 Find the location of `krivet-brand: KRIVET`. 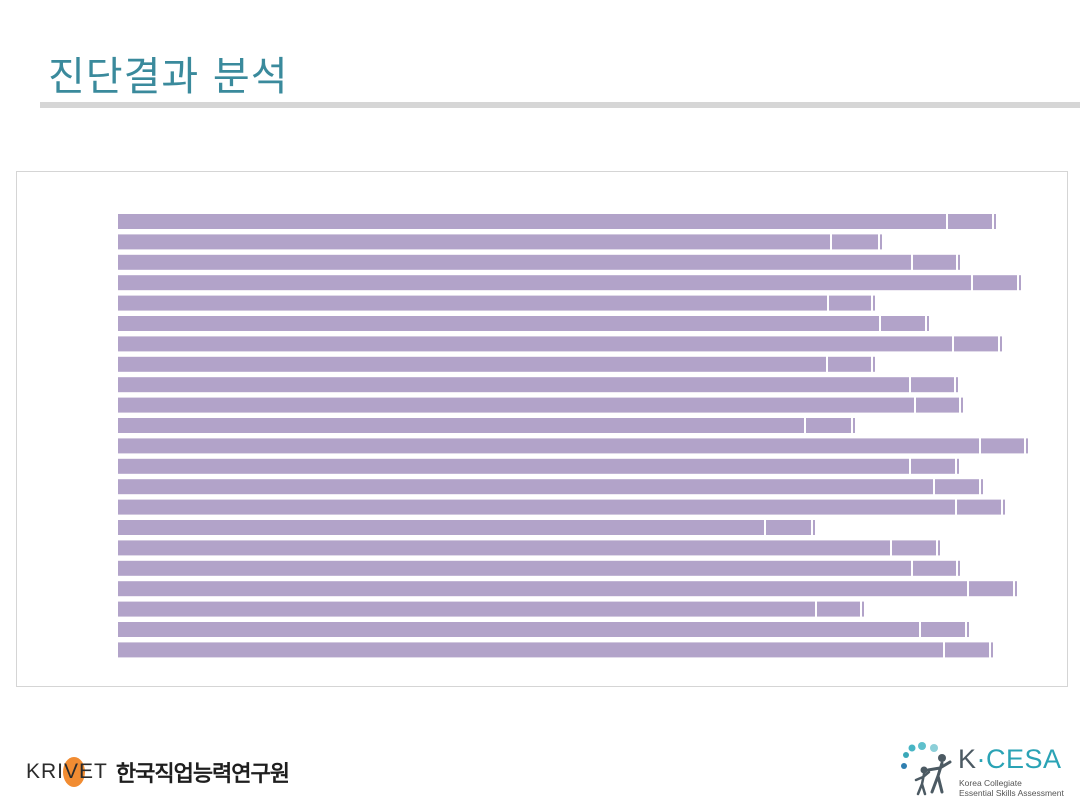

krivet-brand: KRIVET is located at coordinates (67, 772).